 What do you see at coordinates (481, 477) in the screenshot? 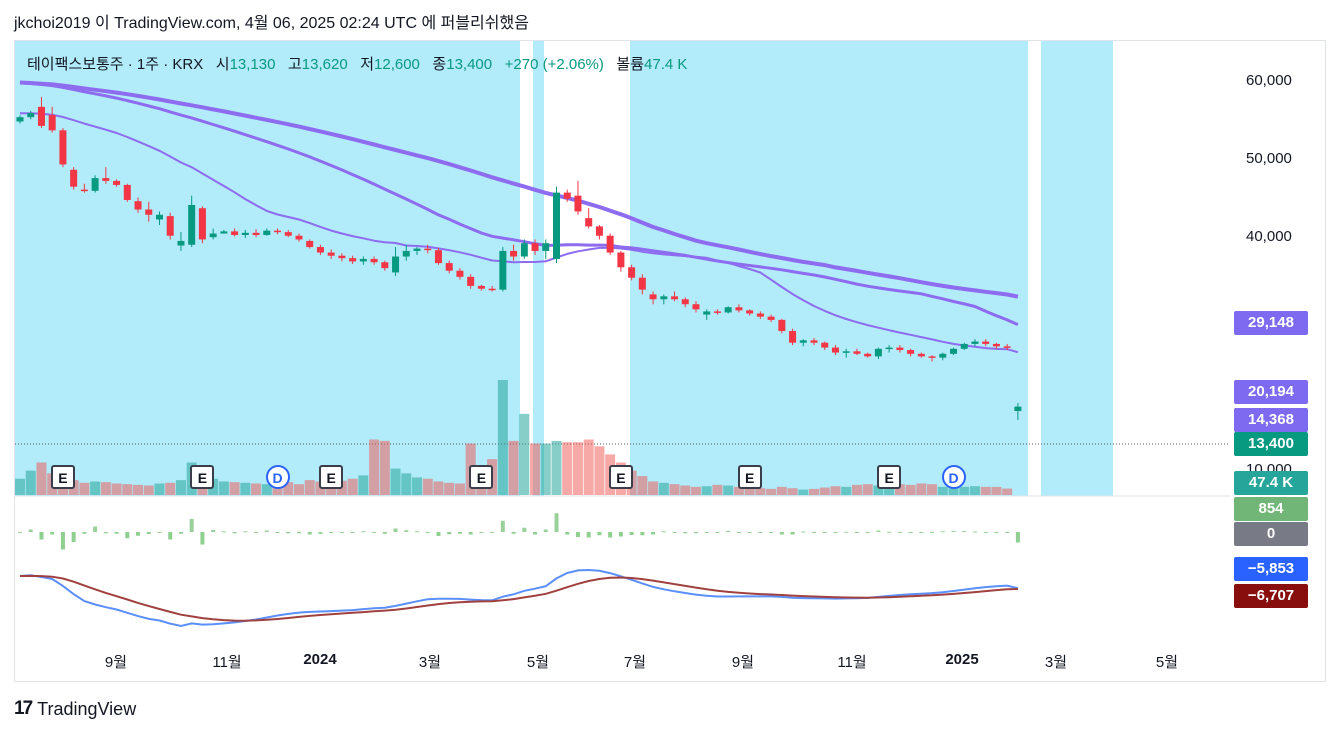
I see `earnings-marker-4: E` at bounding box center [481, 477].